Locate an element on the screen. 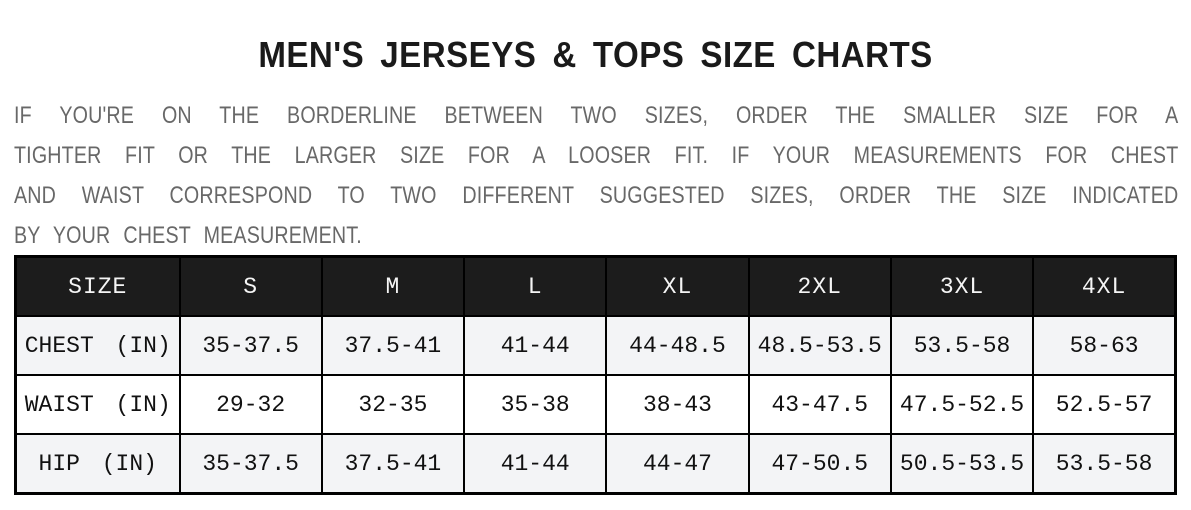  header-cell-3xl: 3XL is located at coordinates (962, 286).